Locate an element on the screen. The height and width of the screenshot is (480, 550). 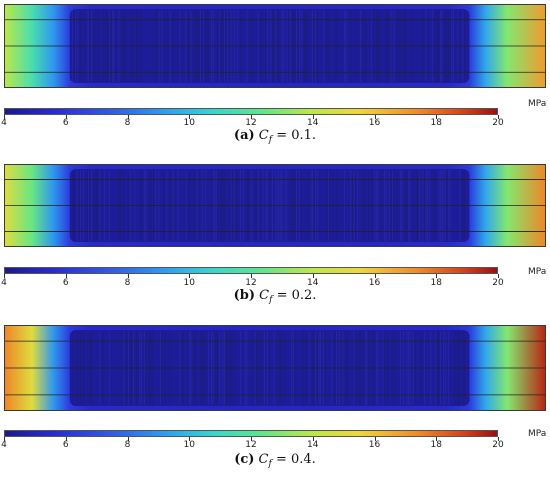
caption-label: (b) is located at coordinates (244, 295).